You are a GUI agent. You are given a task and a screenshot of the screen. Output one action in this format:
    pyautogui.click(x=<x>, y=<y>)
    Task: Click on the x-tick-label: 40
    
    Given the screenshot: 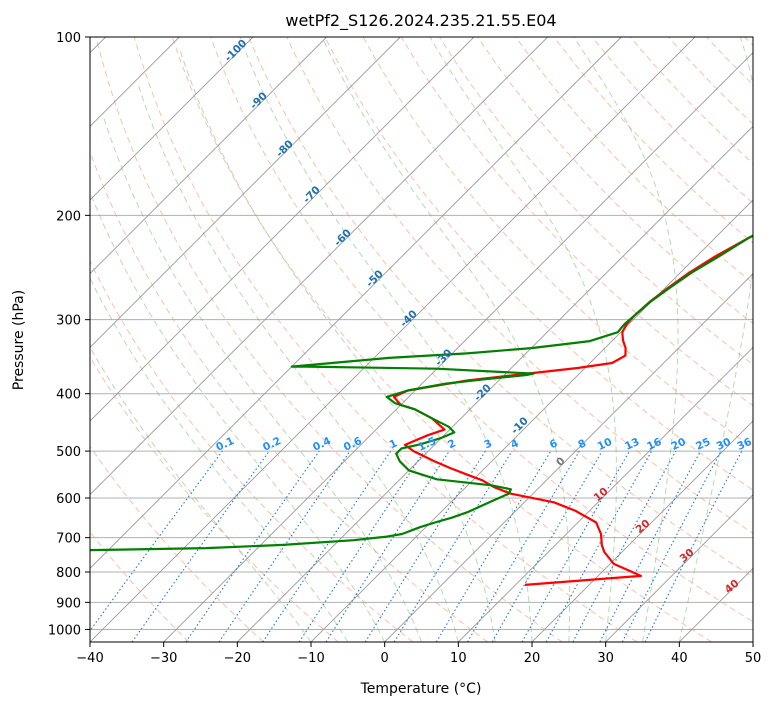 What is the action you would take?
    pyautogui.click(x=679, y=658)
    